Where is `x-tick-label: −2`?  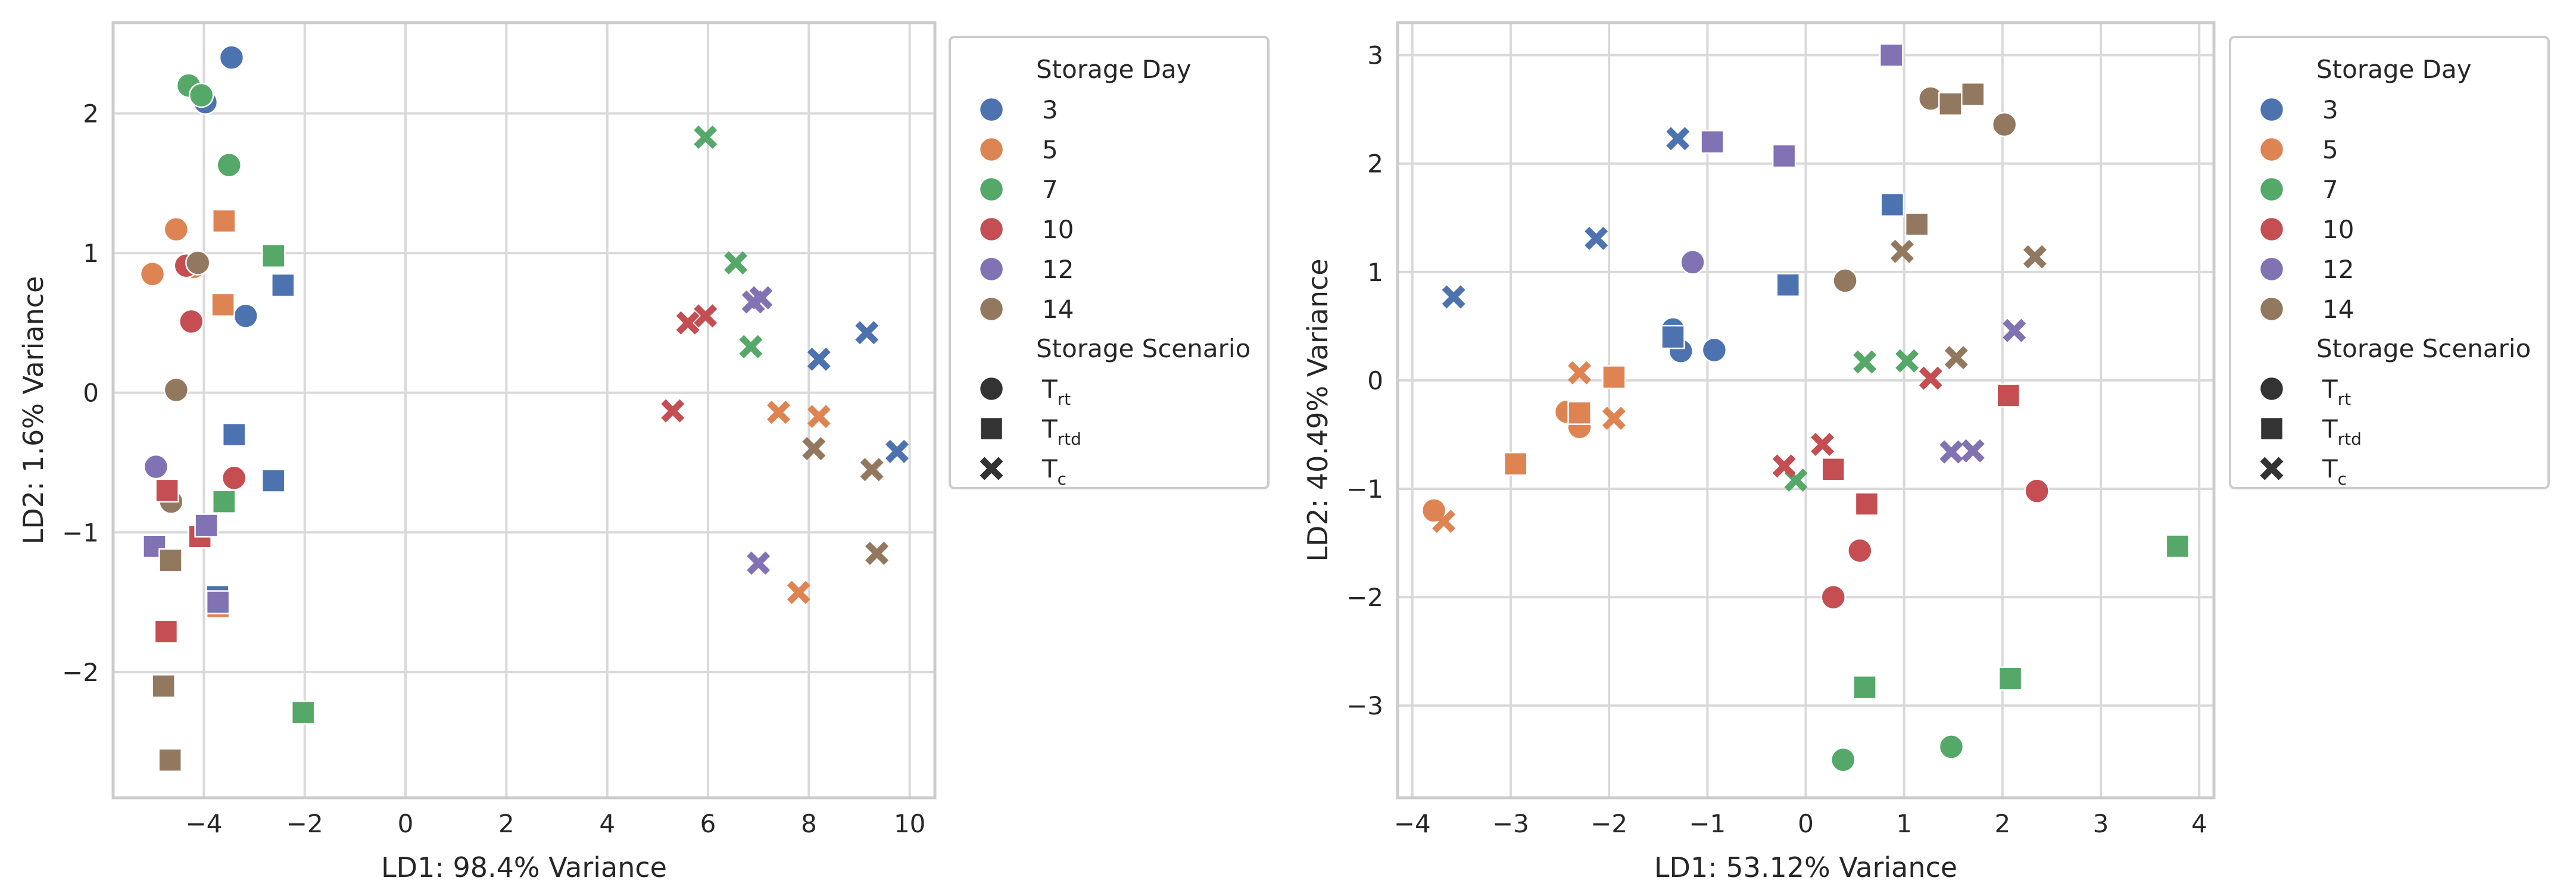
x-tick-label: −2 is located at coordinates (304, 823).